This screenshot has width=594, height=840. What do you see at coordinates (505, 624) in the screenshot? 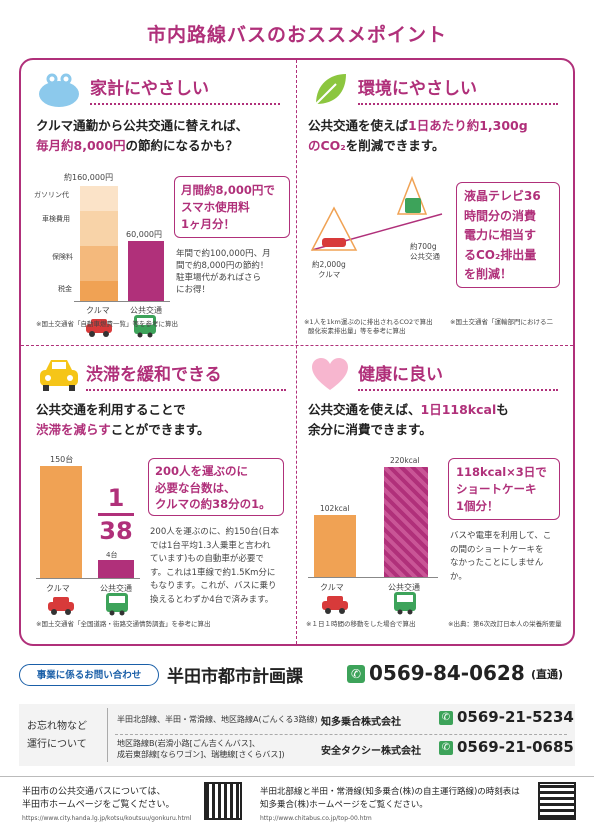
I see `health-note-2: ※出典：第6次改訂日本人の栄養所要量` at bounding box center [505, 624].